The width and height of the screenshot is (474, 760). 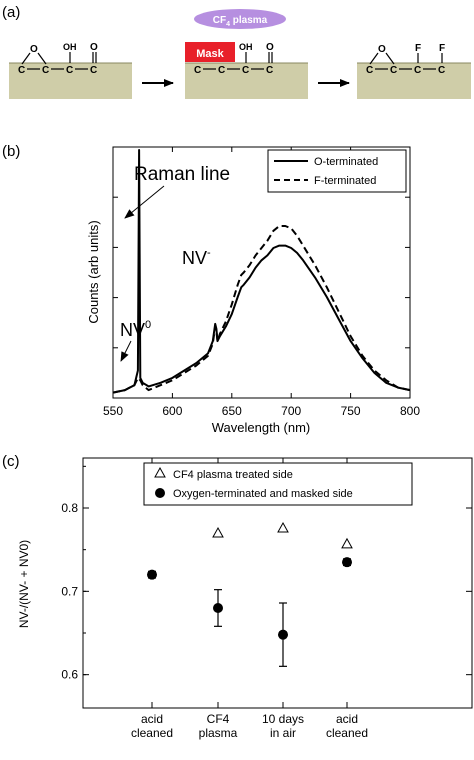 I want to click on y-tick-label-c: 0.6, so click(x=69, y=675).